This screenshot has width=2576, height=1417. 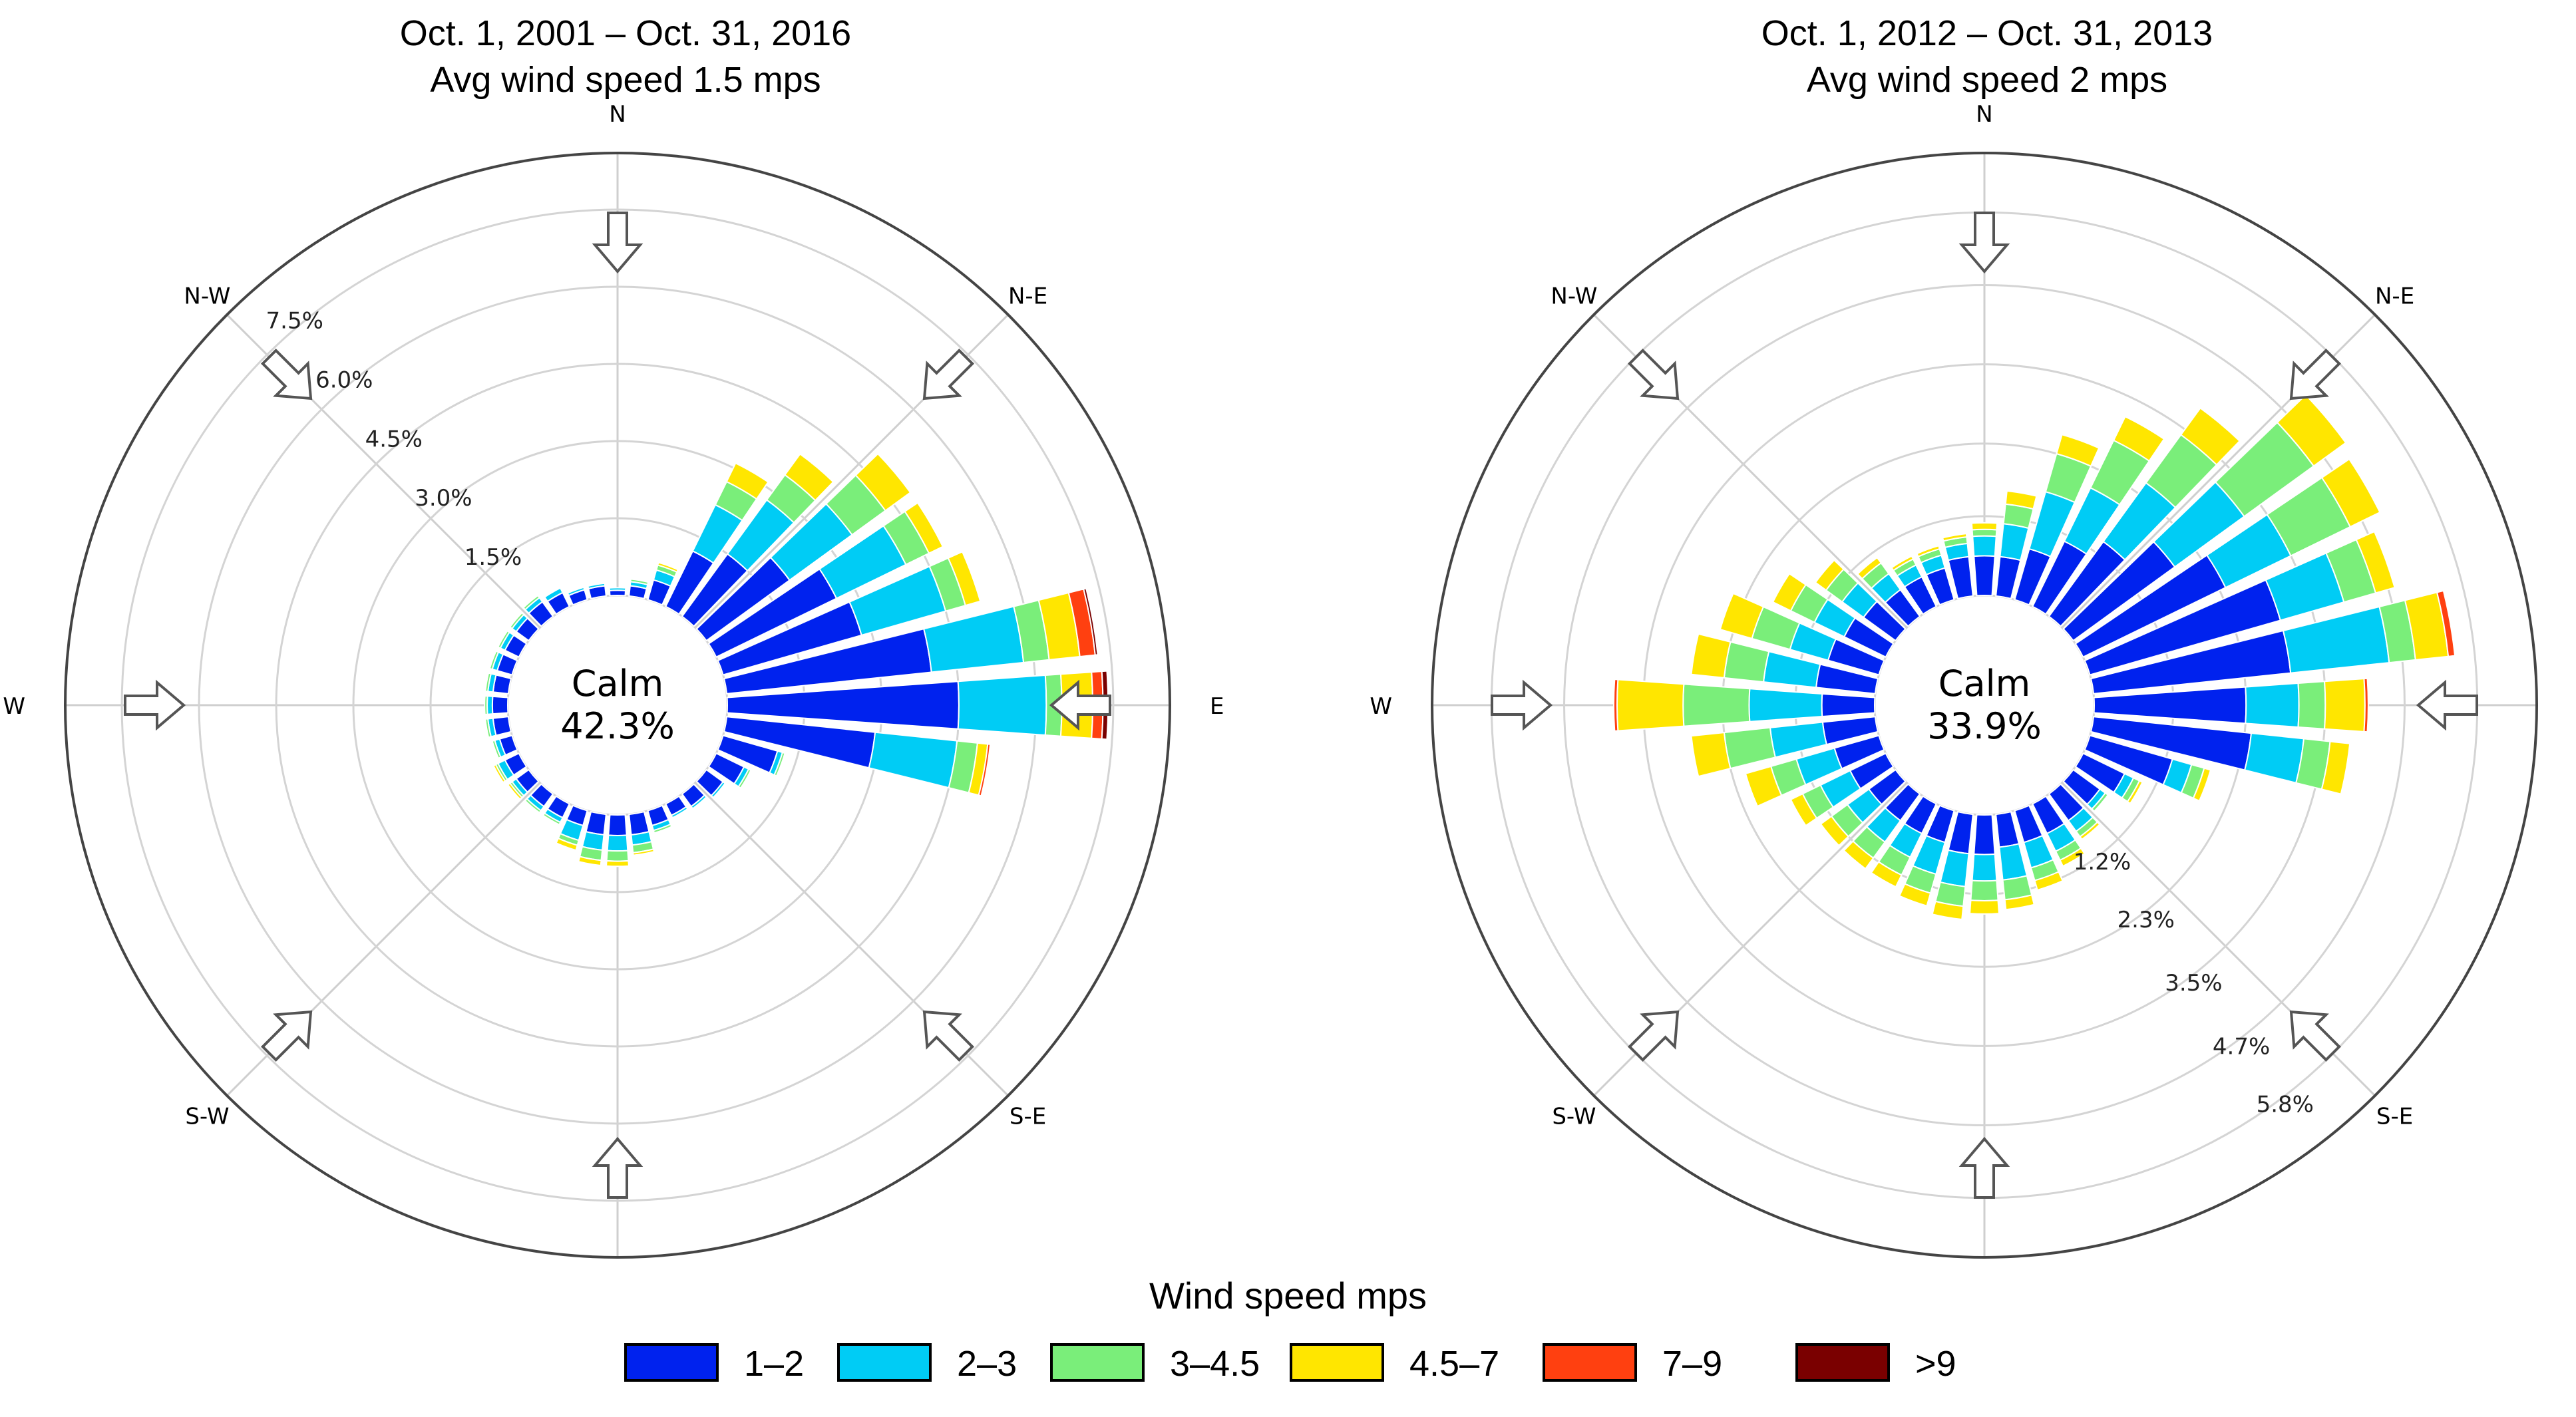 What do you see at coordinates (1381, 706) in the screenshot?
I see `direction-label: W` at bounding box center [1381, 706].